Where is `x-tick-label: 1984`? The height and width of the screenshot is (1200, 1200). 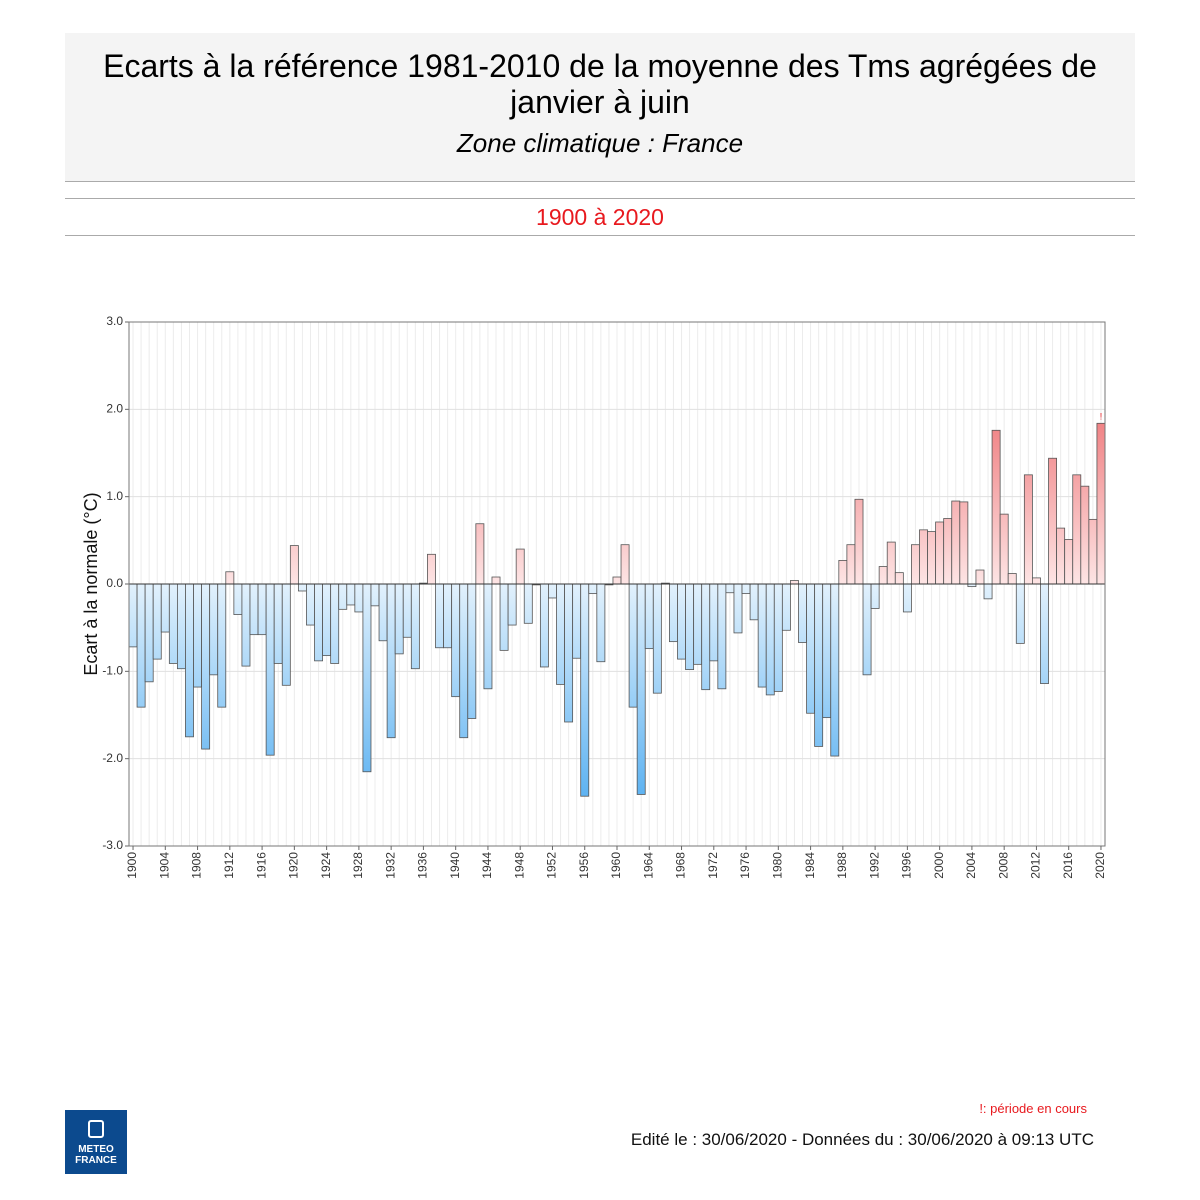 x-tick-label: 1984 is located at coordinates (810, 865).